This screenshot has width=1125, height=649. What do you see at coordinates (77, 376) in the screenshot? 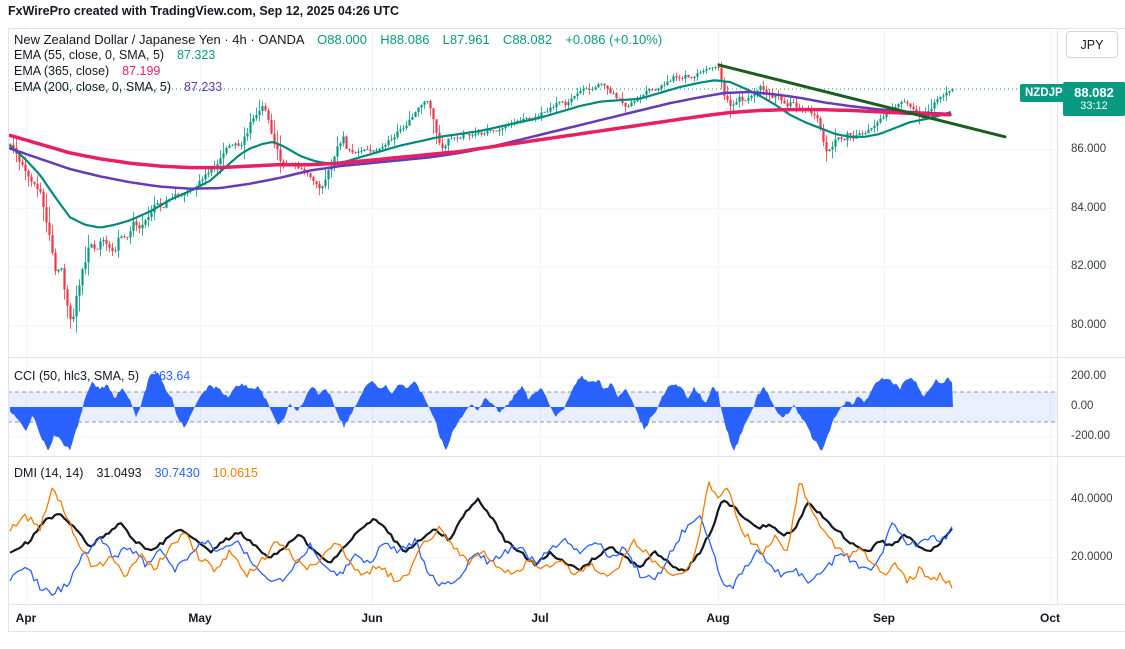
I see `cci-label: CCI (50, hlc3, SMA, 5)` at bounding box center [77, 376].